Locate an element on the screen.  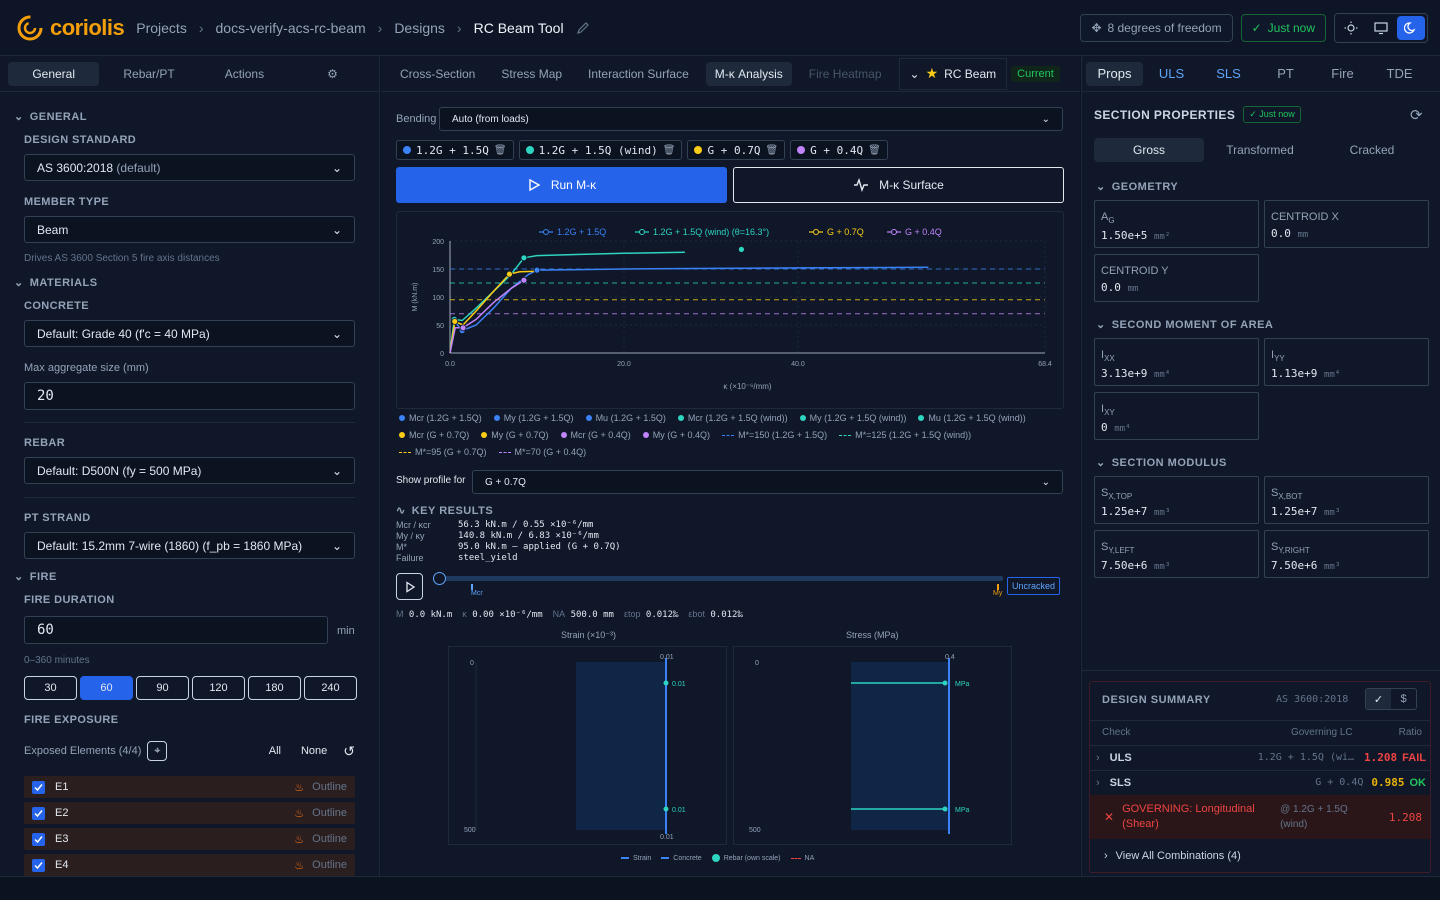
tab-interaction-surface: Interaction Surface is located at coordinates (638, 73).